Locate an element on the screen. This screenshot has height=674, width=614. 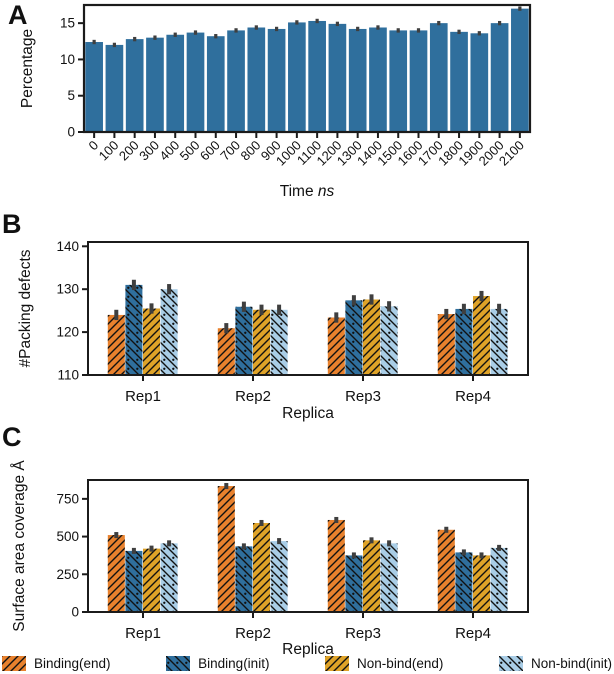
y-tick-label: 120 is located at coordinates (67, 332).